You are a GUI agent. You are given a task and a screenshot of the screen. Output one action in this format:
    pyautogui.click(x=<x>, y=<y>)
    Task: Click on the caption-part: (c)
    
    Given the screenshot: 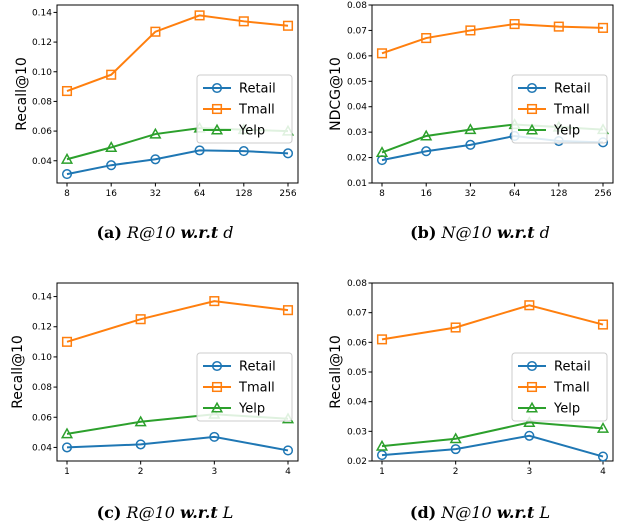 What is the action you would take?
    pyautogui.click(x=109, y=512)
    